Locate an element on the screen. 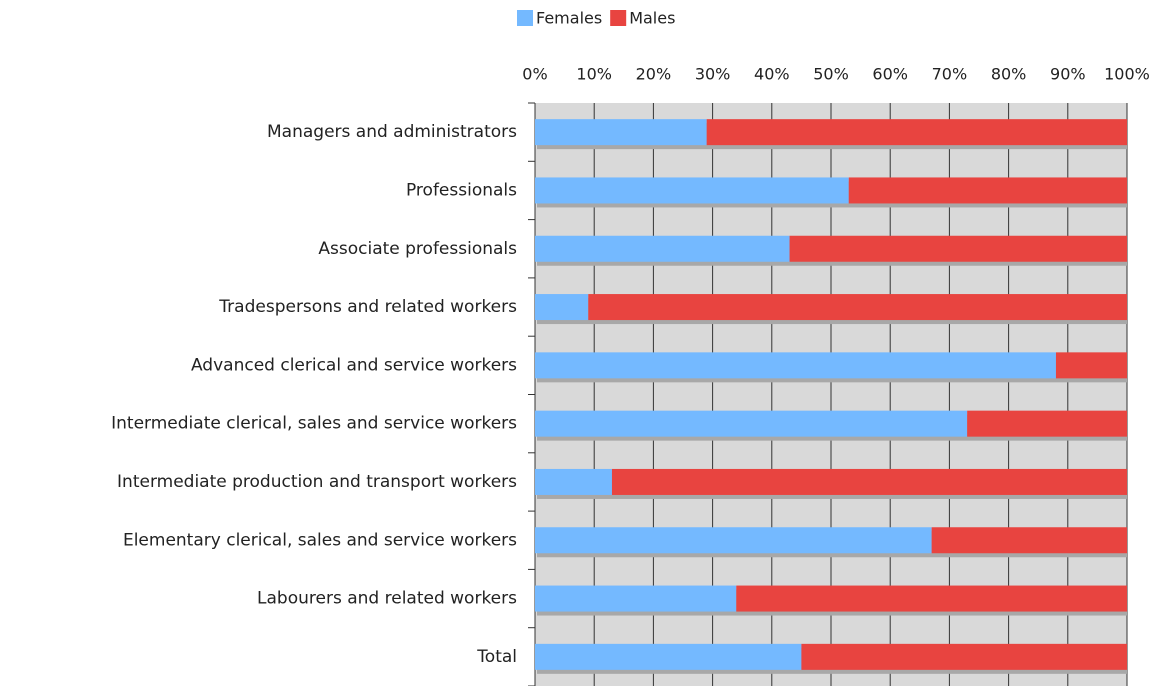 This screenshot has width=1153, height=686. y-tick-label: Advanced clerical and service workers is located at coordinates (354, 365).